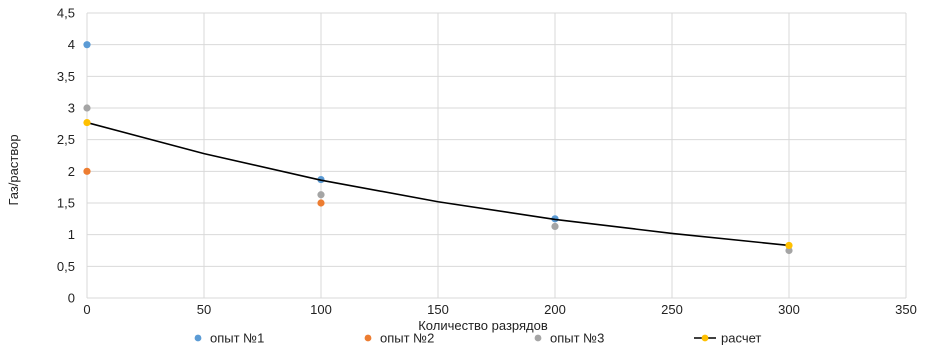  Describe the element at coordinates (86, 309) in the screenshot. I see `x-tick-label: 0` at that location.